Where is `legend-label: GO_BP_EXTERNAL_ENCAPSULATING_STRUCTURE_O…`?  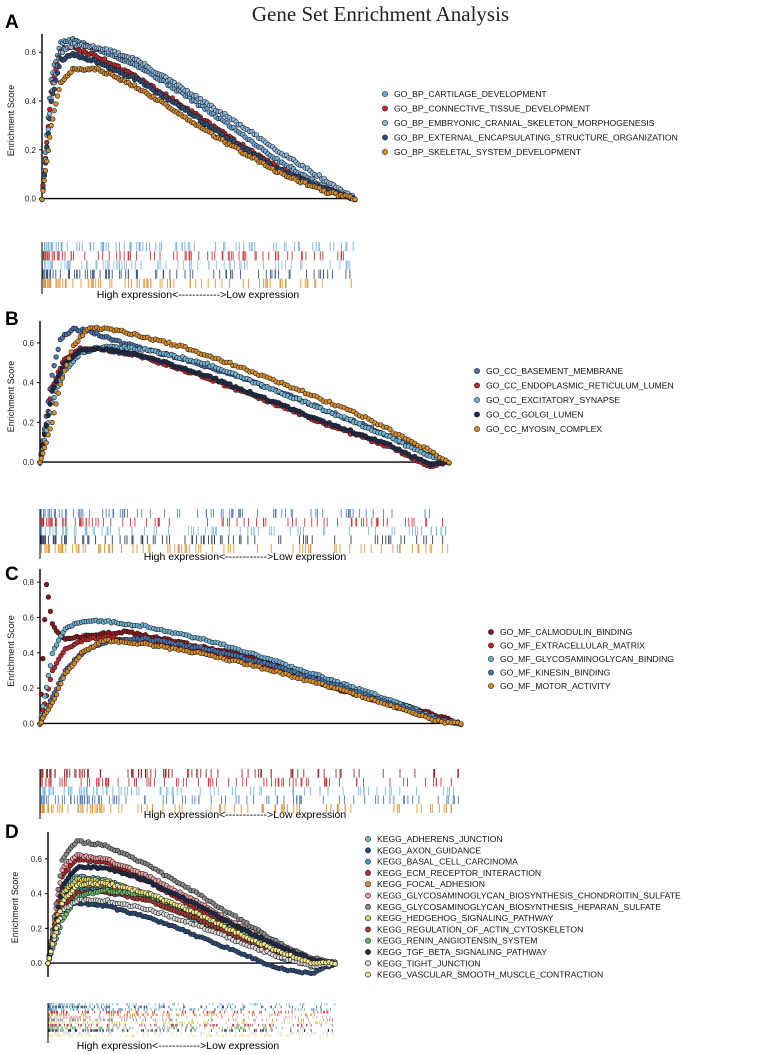 legend-label: GO_BP_EXTERNAL_ENCAPSULATING_STRUCTURE_O… is located at coordinates (536, 138).